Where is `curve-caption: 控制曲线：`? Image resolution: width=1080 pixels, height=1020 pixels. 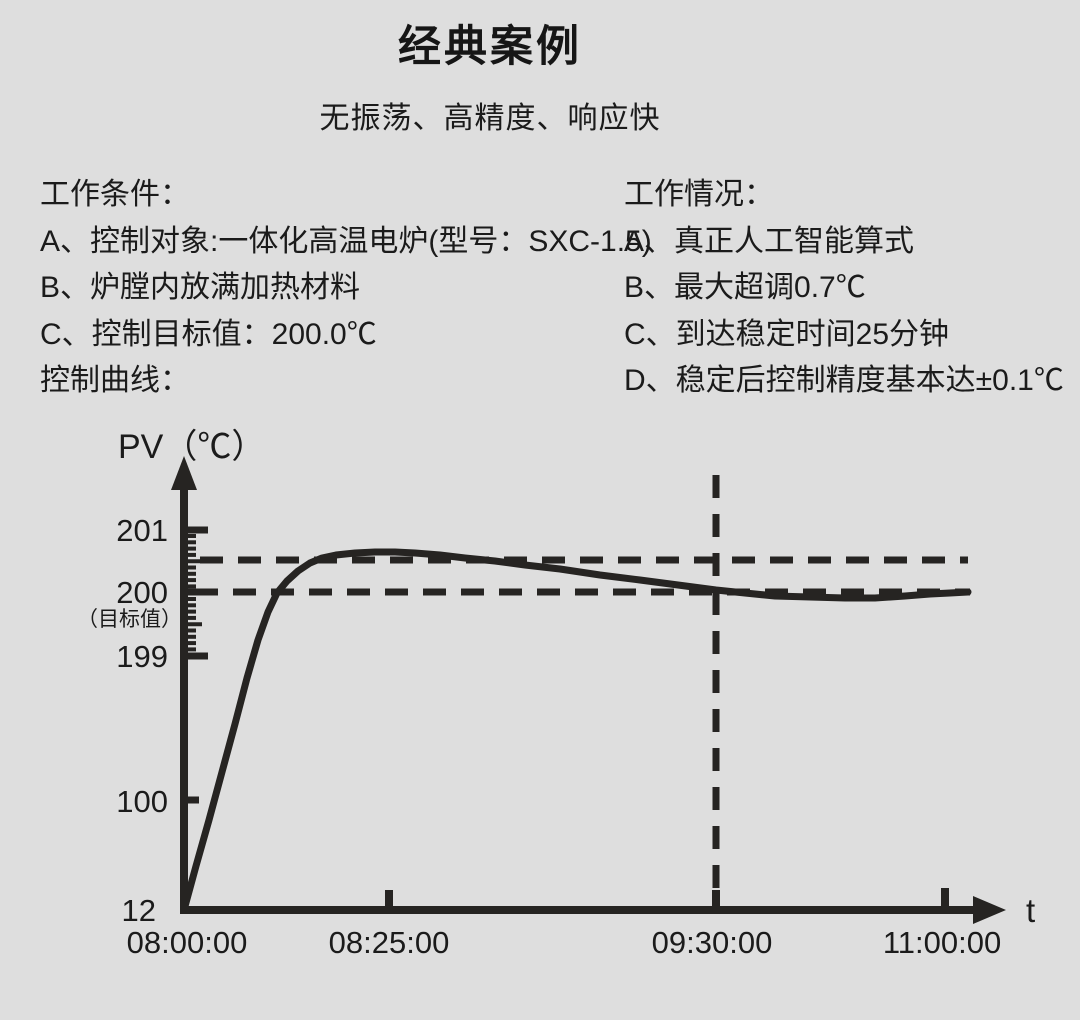
curve-caption: 控制曲线： is located at coordinates (115, 381).